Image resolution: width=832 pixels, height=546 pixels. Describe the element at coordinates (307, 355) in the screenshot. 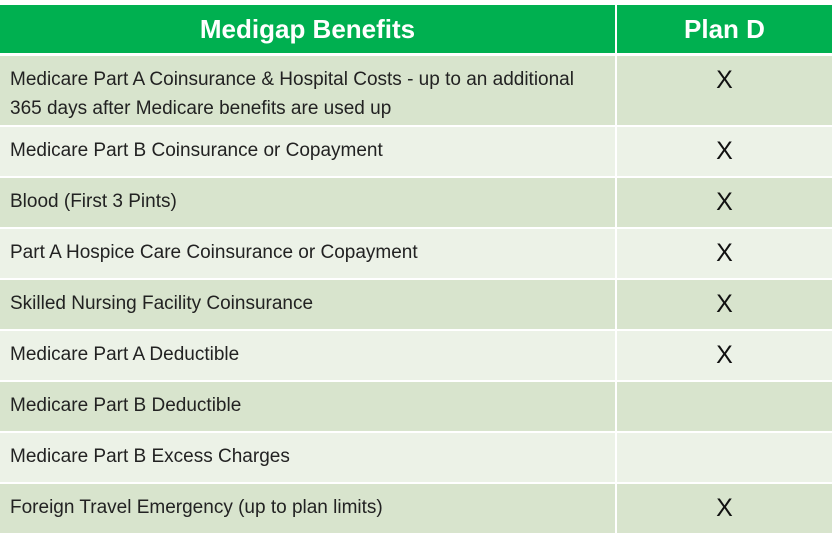

I see `benefit-cell: Medicare Part A Deductible` at that location.